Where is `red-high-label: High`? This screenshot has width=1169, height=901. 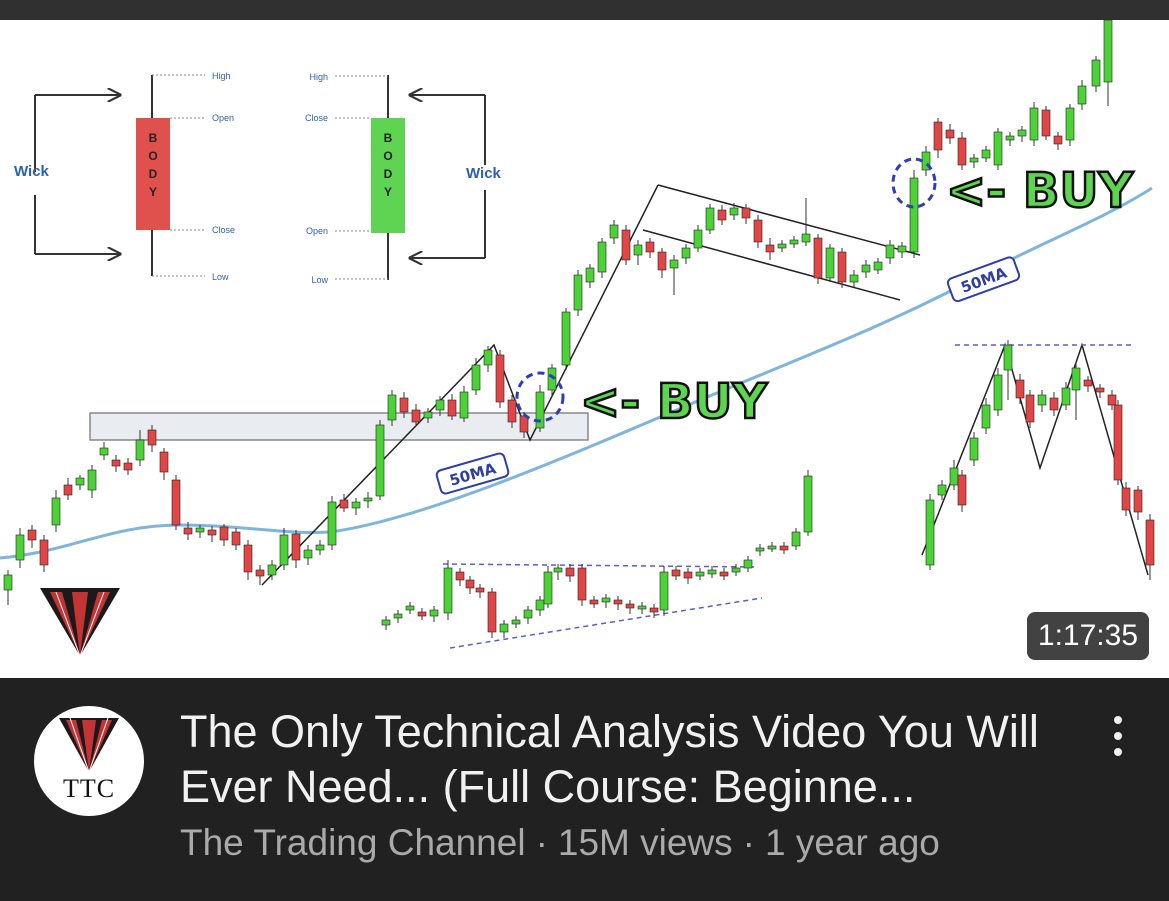 red-high-label: High is located at coordinates (221, 76).